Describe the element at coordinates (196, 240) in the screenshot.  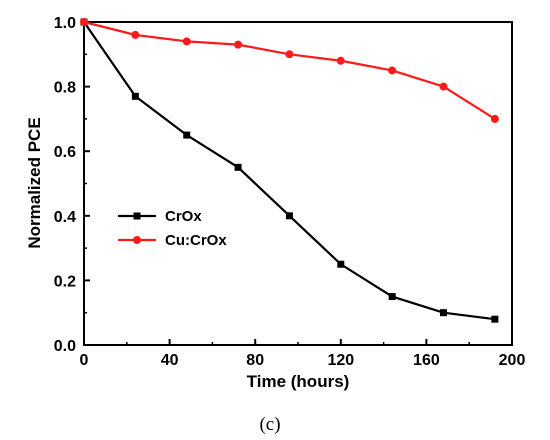
I see `legend-label: Cu:CrOx` at that location.